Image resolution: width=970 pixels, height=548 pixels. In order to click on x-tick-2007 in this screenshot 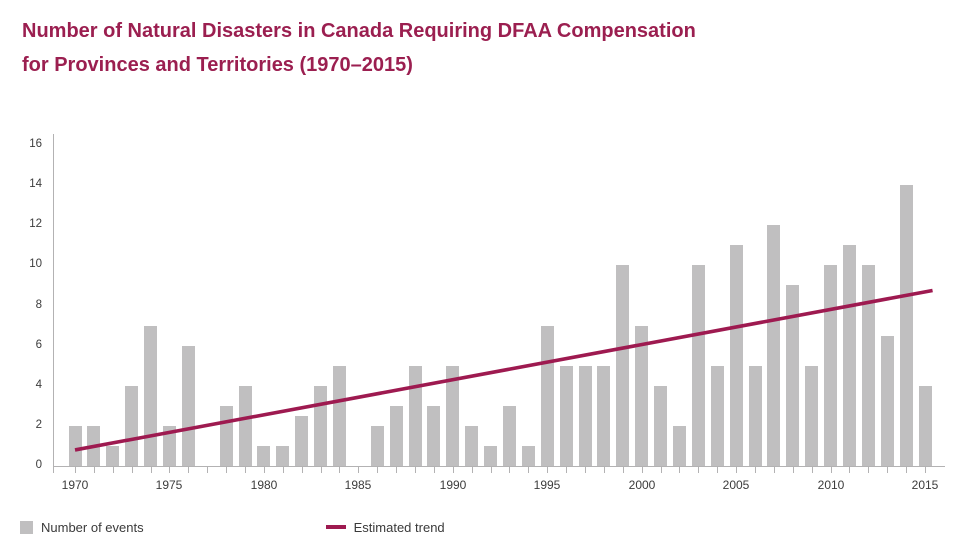, I will do `click(774, 470)`.